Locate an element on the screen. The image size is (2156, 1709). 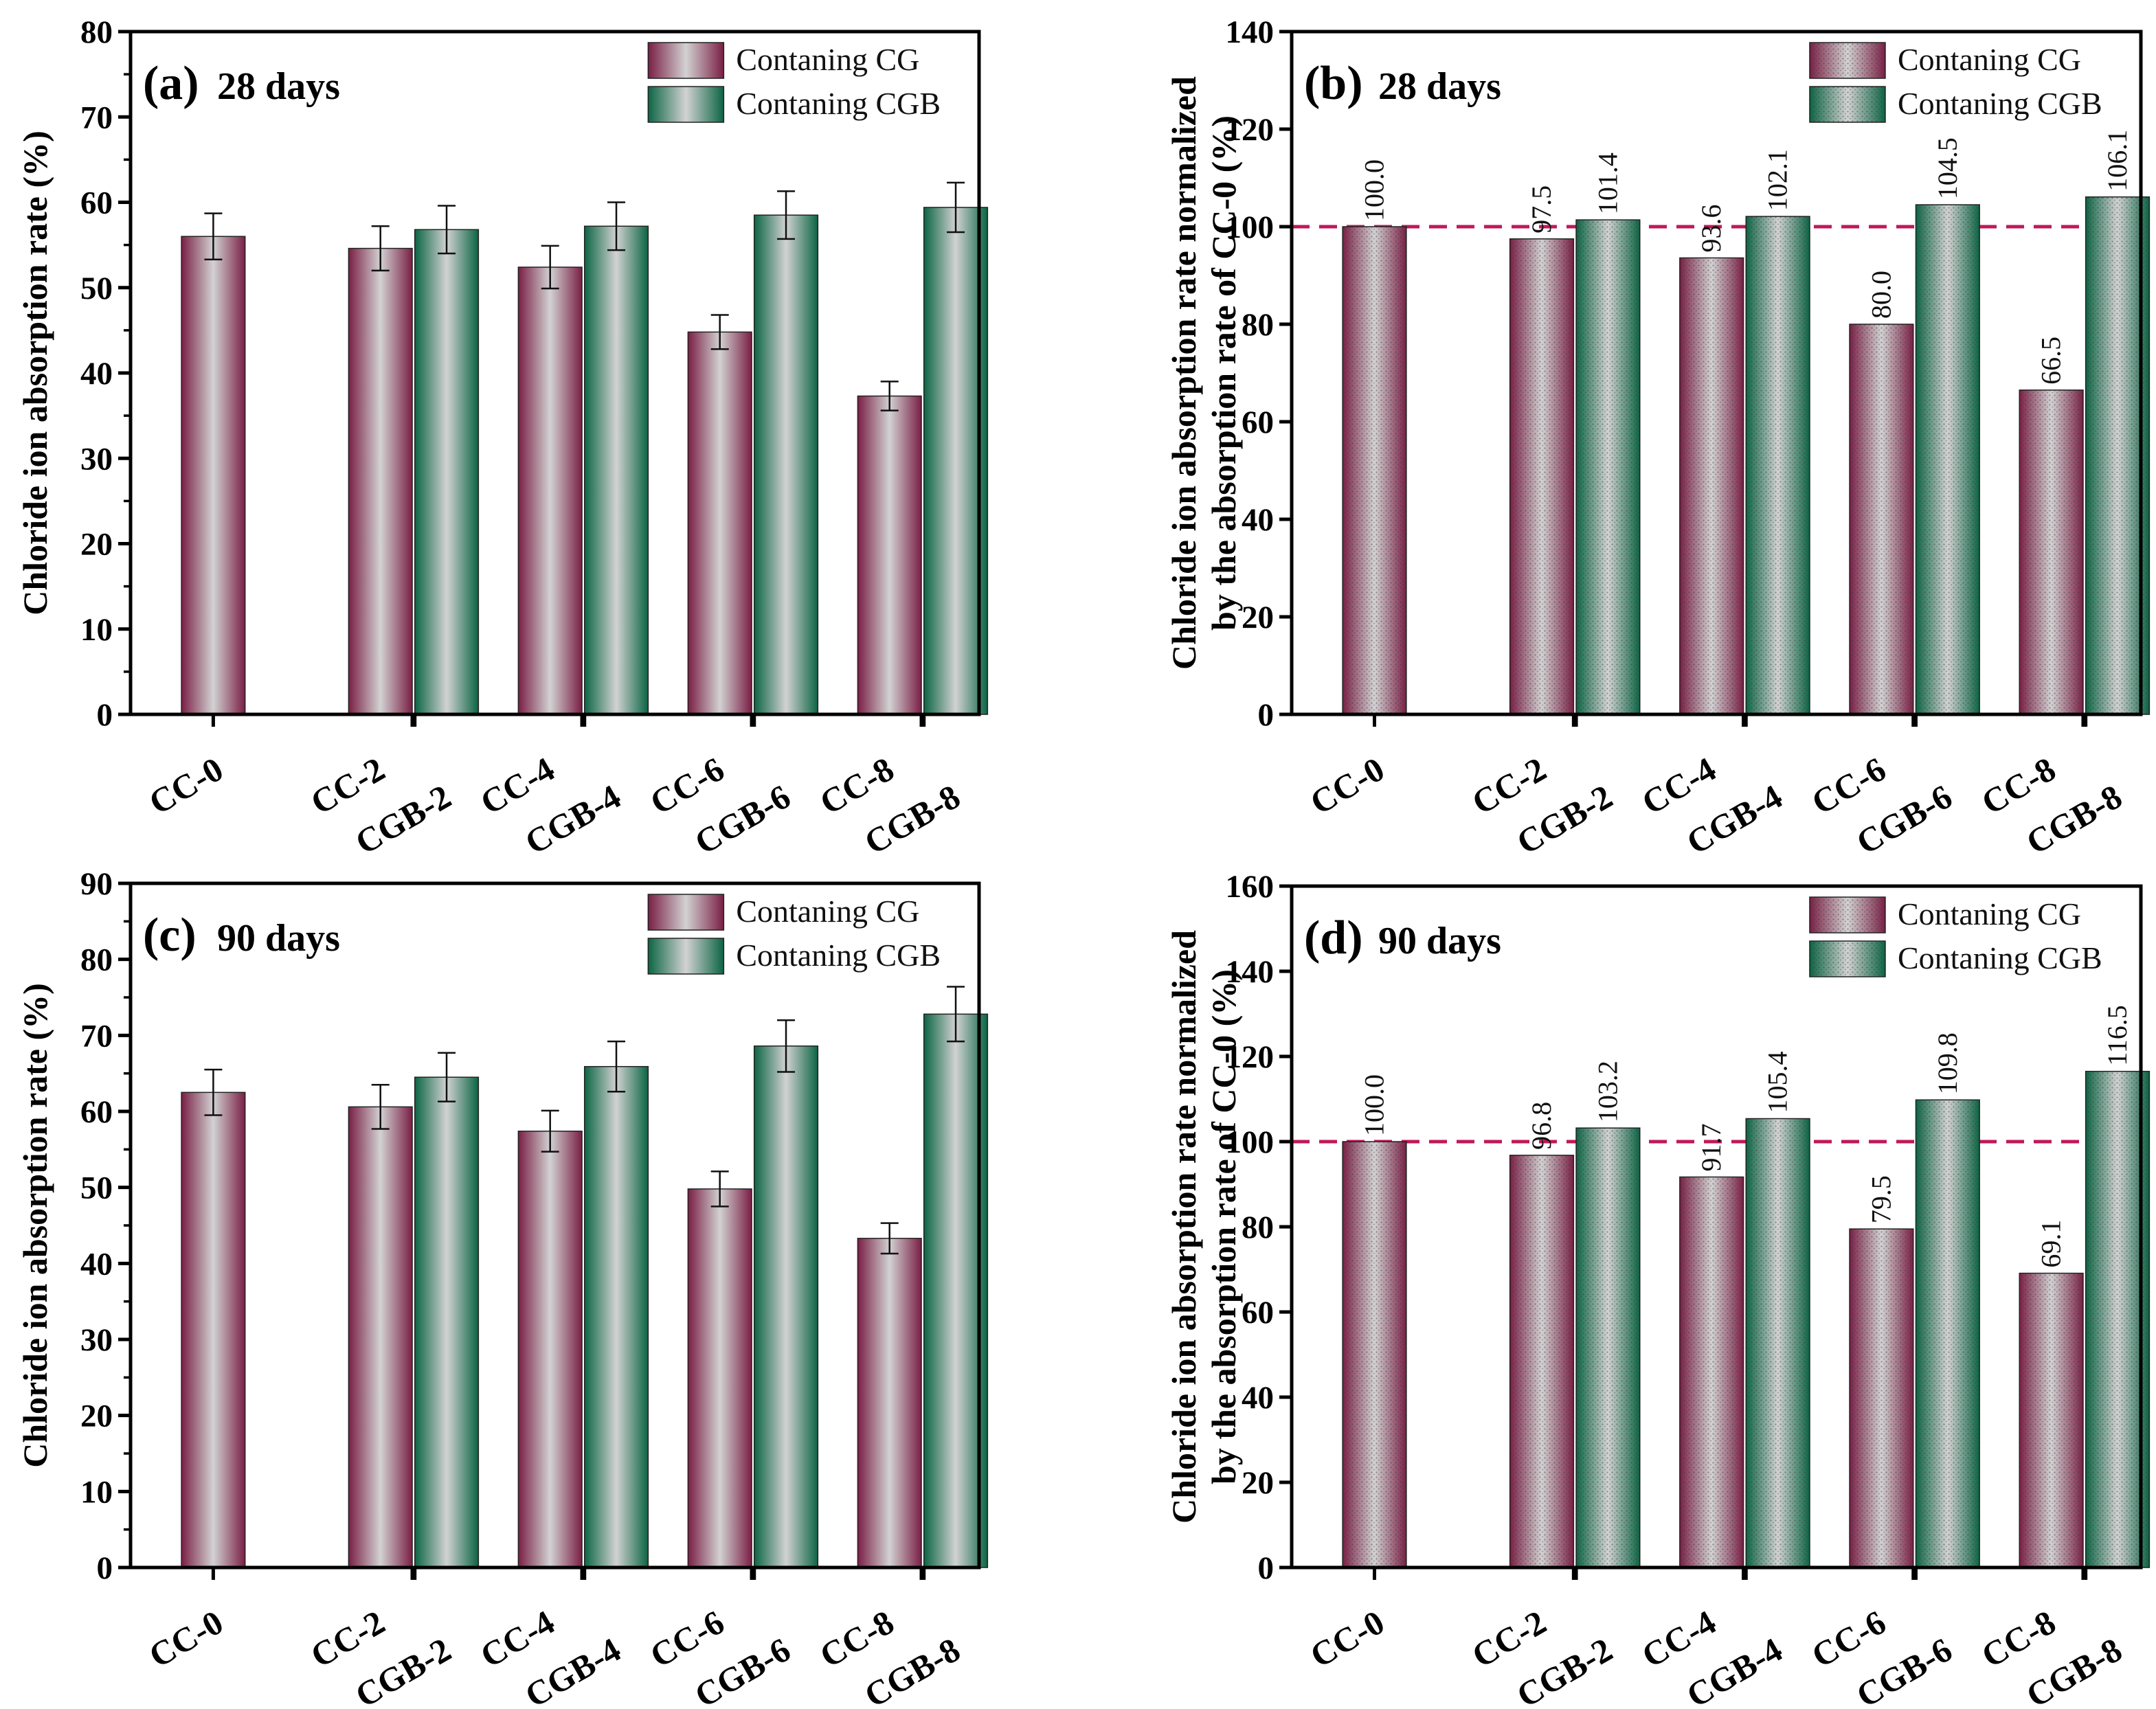
data-label: 101.4 is located at coordinates (1607, 183).